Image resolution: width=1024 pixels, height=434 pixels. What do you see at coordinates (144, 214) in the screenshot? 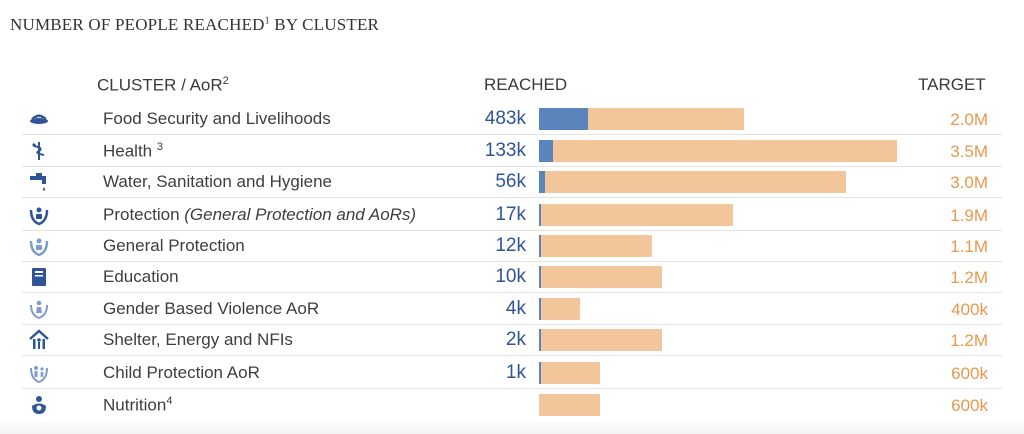
I see `cluster-label-text: Protection` at bounding box center [144, 214].